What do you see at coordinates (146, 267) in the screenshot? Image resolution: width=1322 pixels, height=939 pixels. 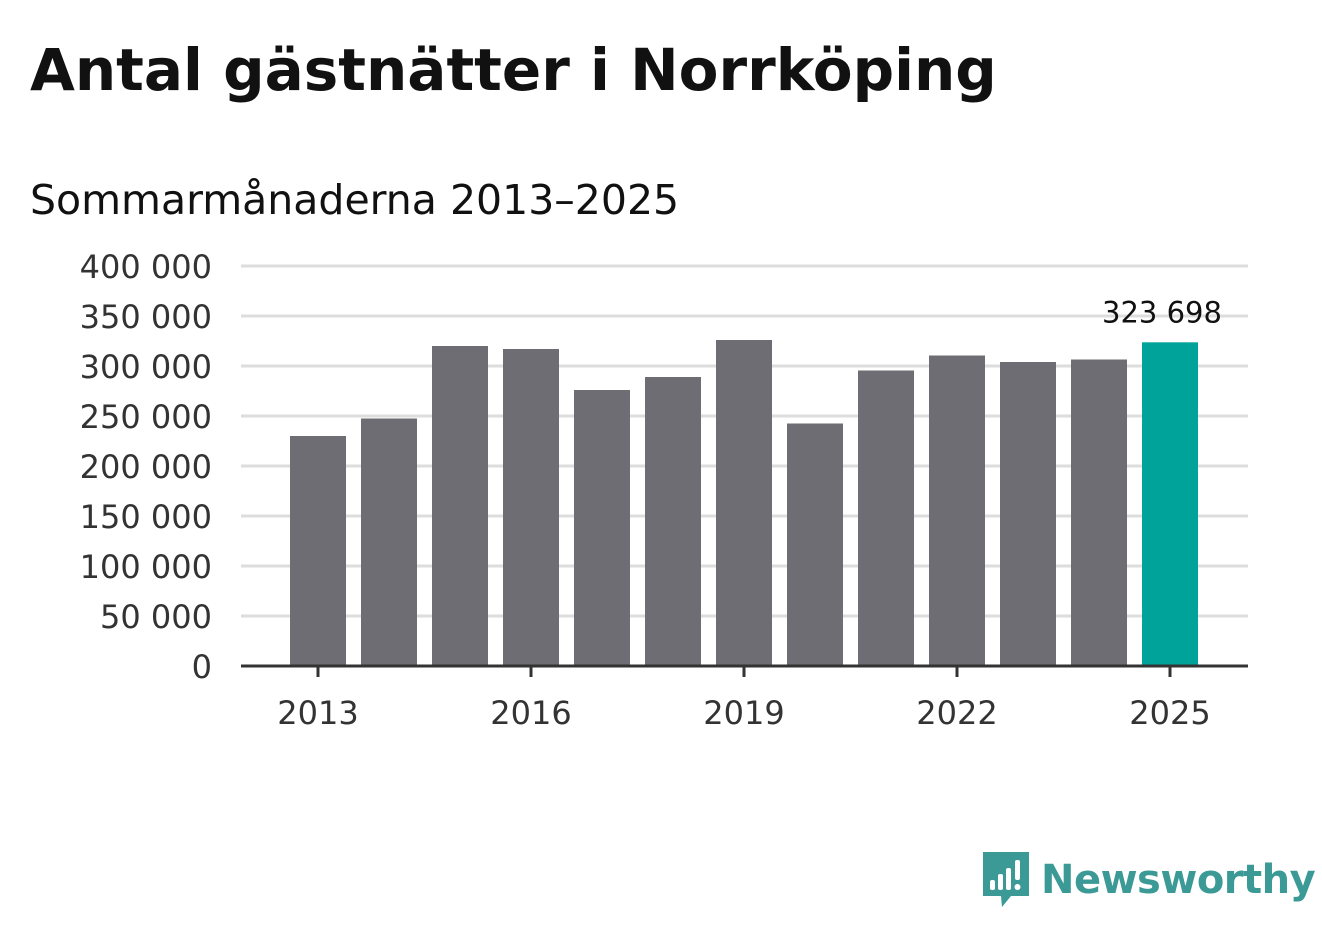 I see `y-tick-label: 400 000` at bounding box center [146, 267].